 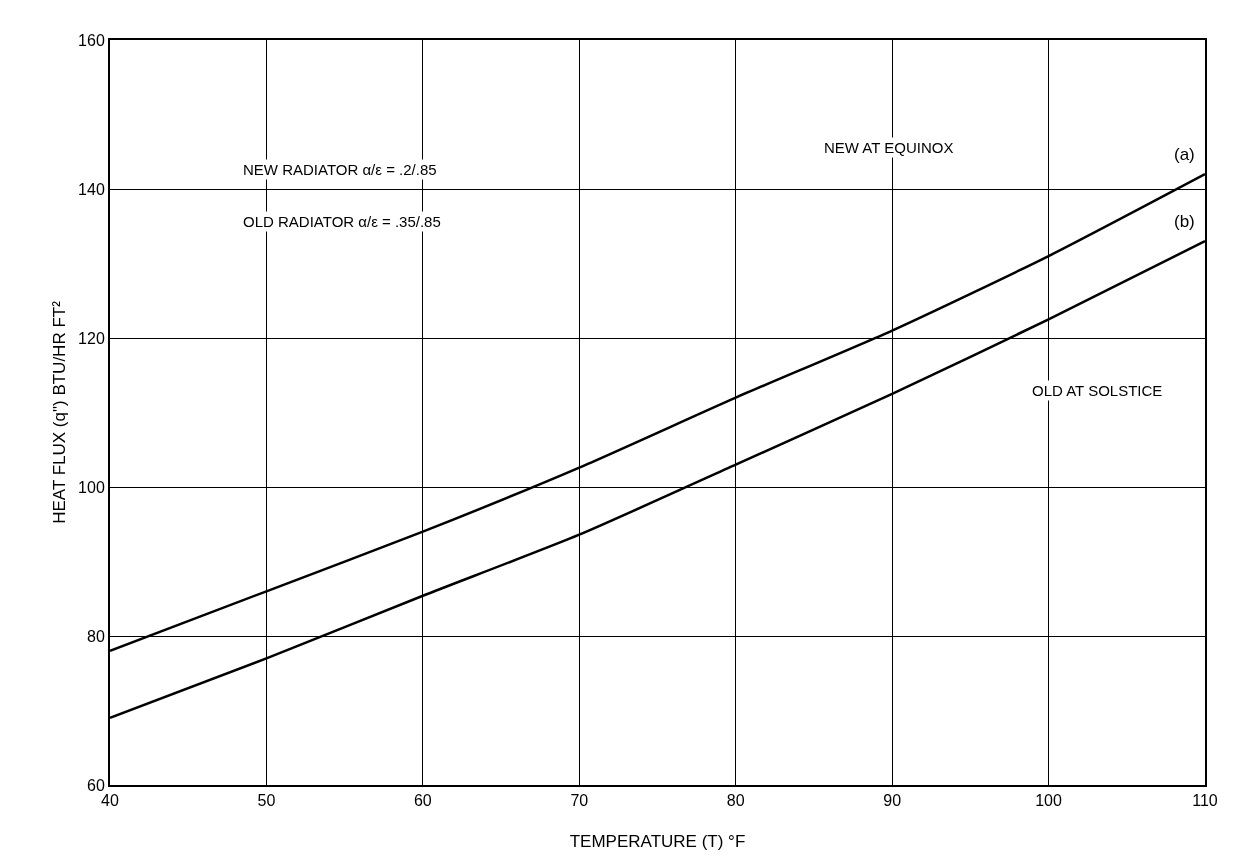 I want to click on y-tick-label: 140, so click(x=91, y=189).